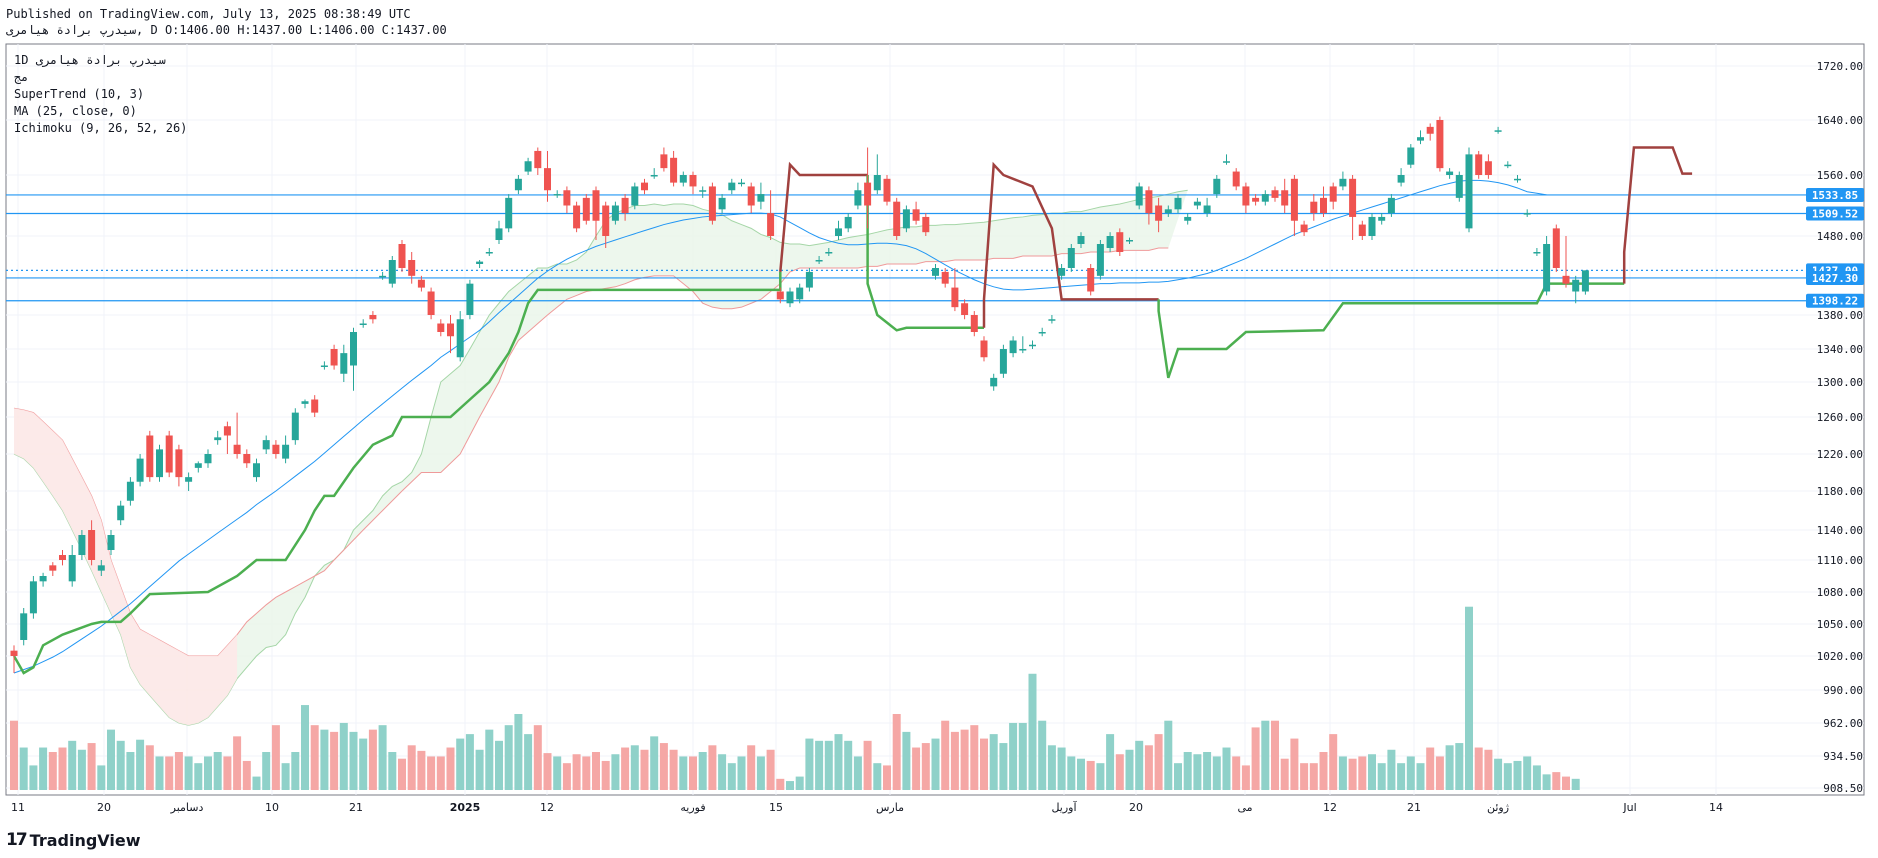  What do you see at coordinates (1840, 120) in the screenshot?
I see `price-tick-label: 1640.00` at bounding box center [1840, 120].